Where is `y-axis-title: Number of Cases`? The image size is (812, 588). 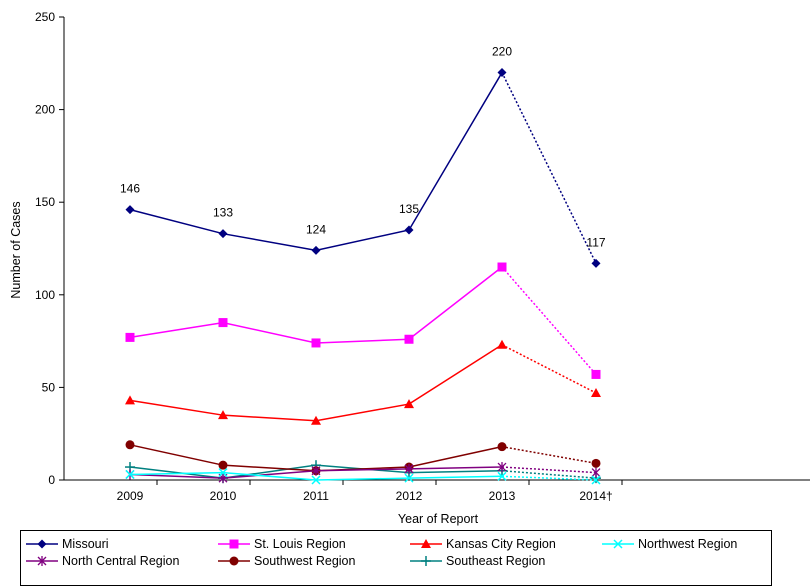 y-axis-title: Number of Cases is located at coordinates (16, 249).